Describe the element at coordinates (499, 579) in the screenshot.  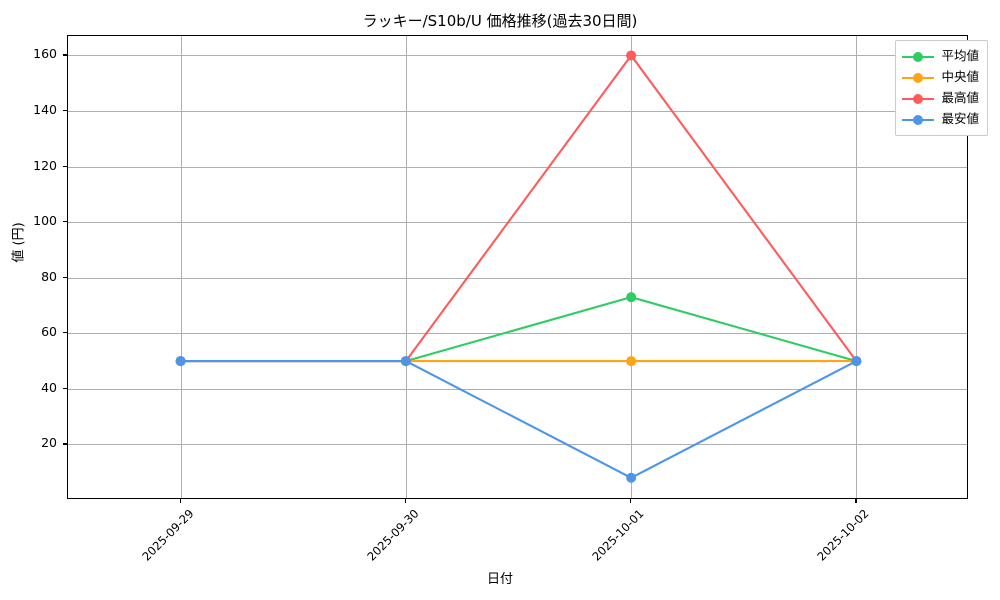
I see `x-axis-label: 日付` at that location.